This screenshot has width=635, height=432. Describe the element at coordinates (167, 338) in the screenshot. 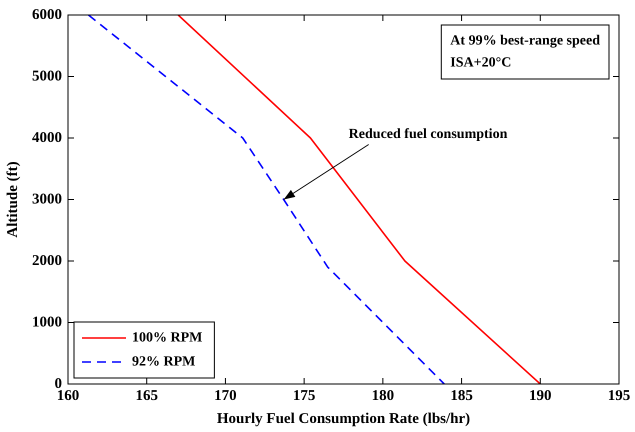

I see `legend-label: 100% RPM` at that location.